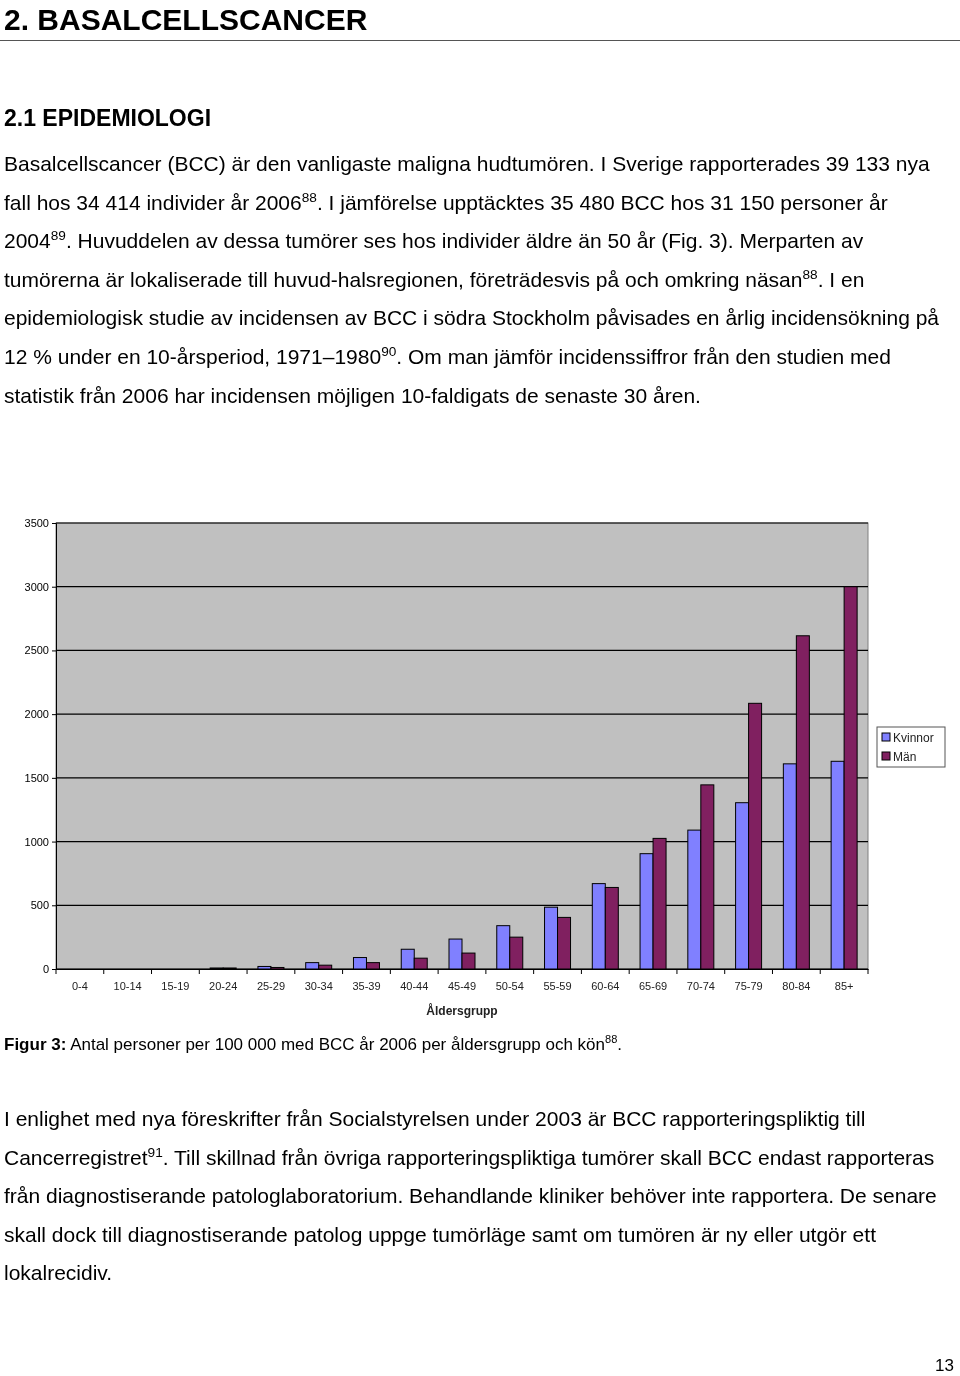  What do you see at coordinates (127, 985) in the screenshot?
I see `x-tick-label: 10-14` at bounding box center [127, 985].